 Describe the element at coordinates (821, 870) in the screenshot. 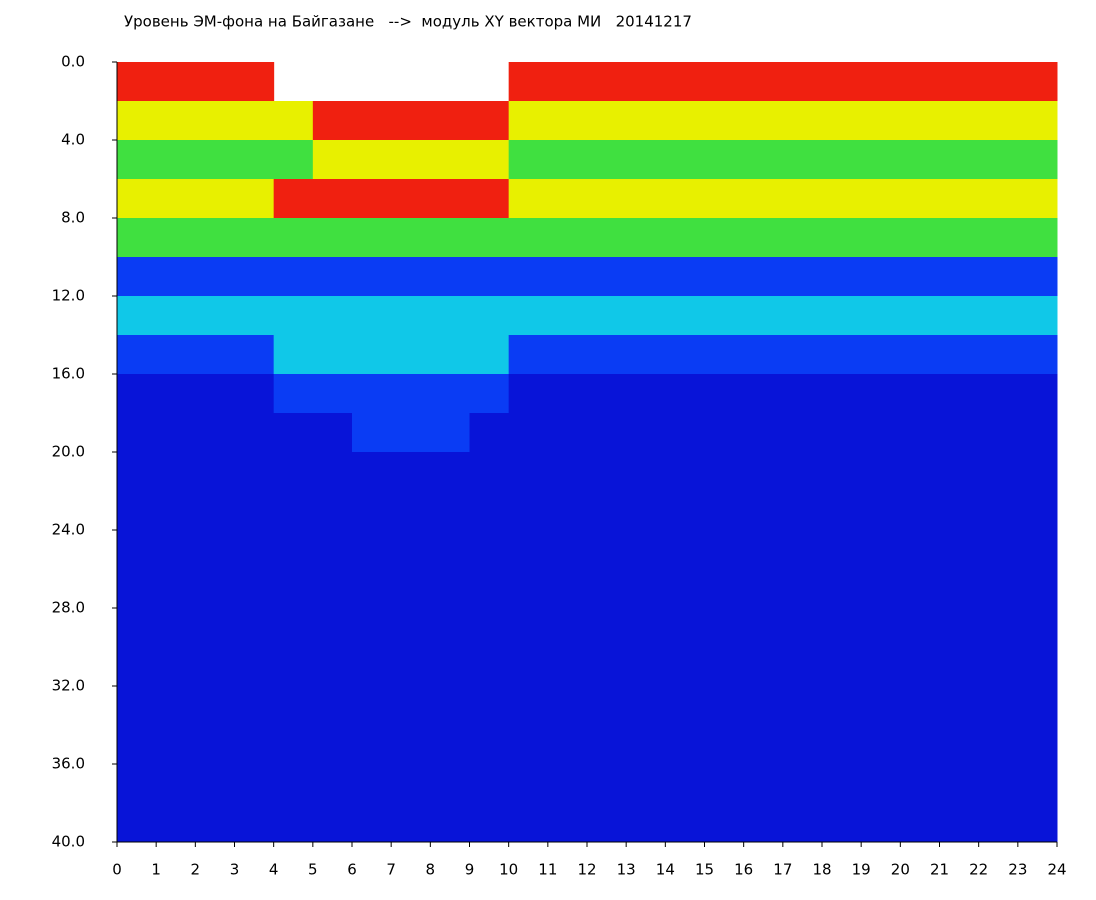

I see `x-tick-label: 18` at that location.